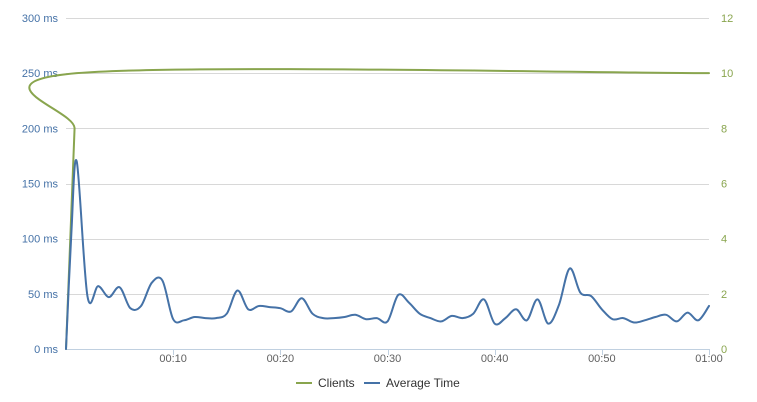  What do you see at coordinates (727, 19) in the screenshot?
I see `y-right-tick-label: 12` at bounding box center [727, 19].